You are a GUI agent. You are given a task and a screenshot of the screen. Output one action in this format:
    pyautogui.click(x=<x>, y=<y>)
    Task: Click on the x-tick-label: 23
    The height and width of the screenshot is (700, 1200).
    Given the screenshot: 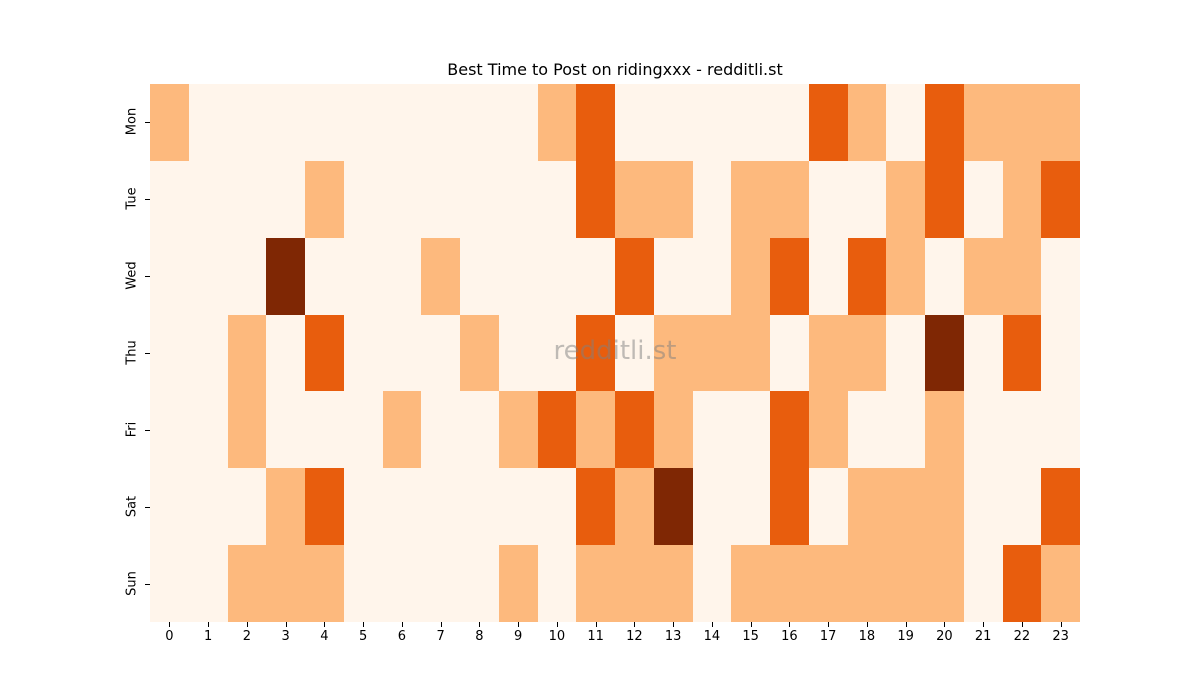 What is the action you would take?
    pyautogui.click(x=1060, y=636)
    